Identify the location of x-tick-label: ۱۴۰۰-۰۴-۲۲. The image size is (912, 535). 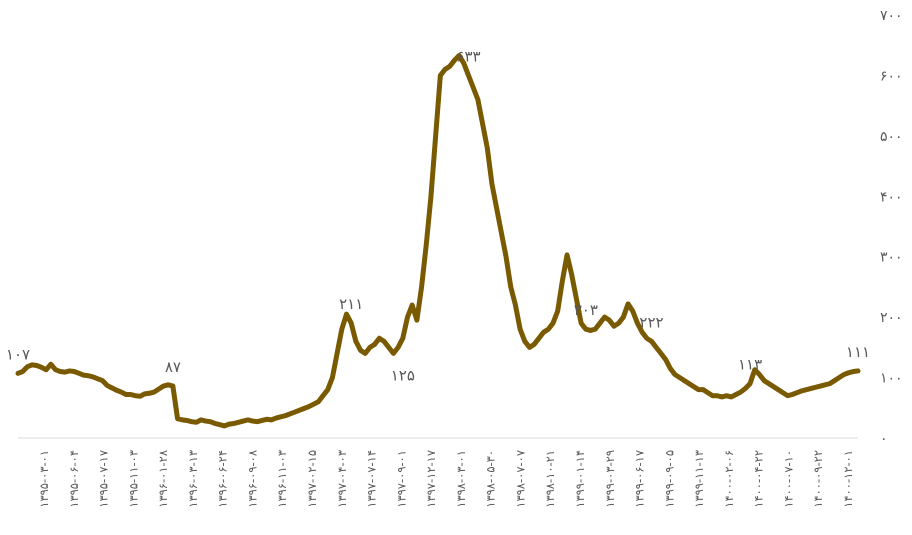
(759, 479).